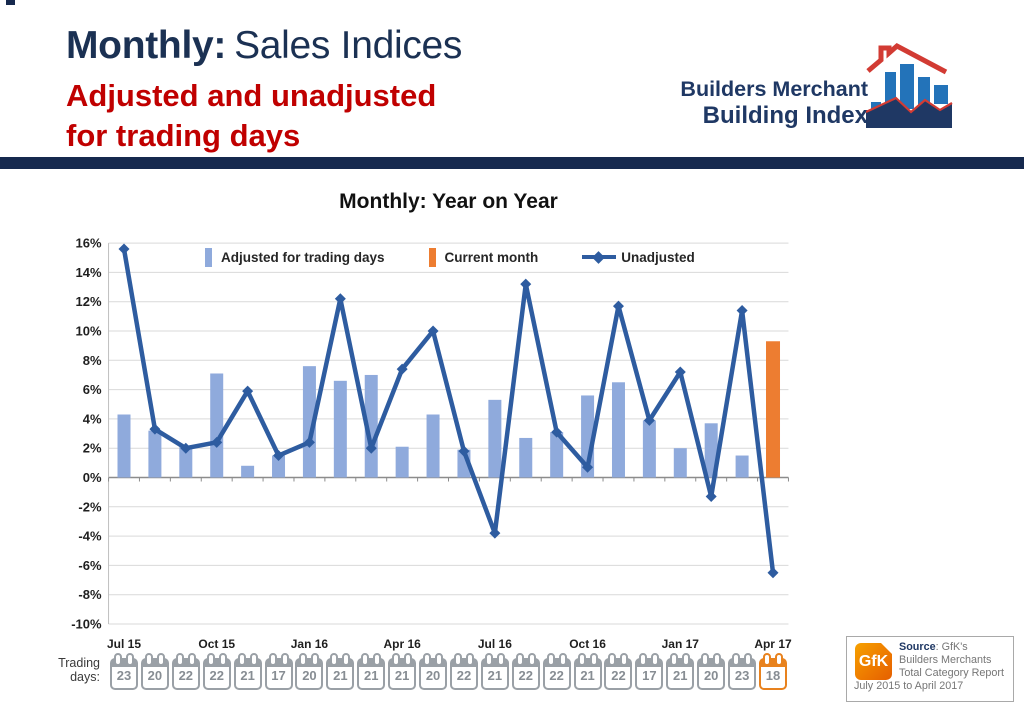 This screenshot has height=725, width=1024. What do you see at coordinates (658, 257) in the screenshot?
I see `legend-label-unadjusted: Unadjusted` at bounding box center [658, 257].